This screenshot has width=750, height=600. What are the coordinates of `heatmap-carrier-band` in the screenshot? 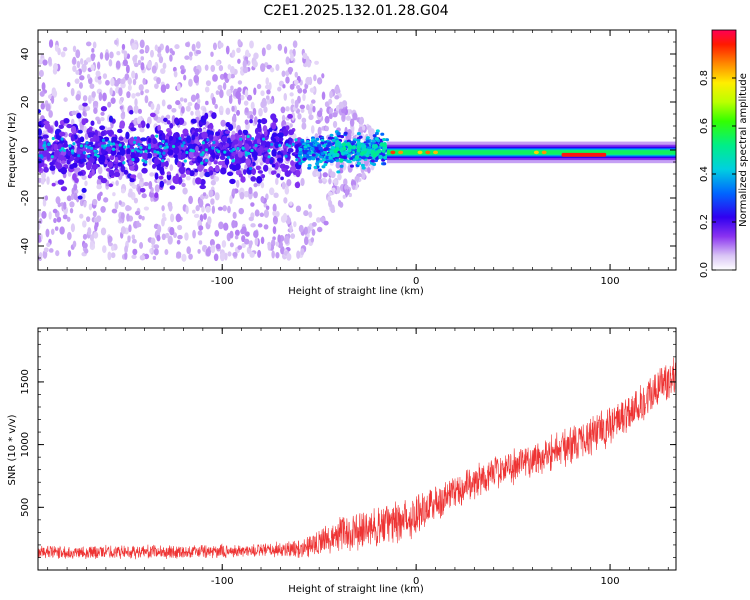 It's located at (531, 152).